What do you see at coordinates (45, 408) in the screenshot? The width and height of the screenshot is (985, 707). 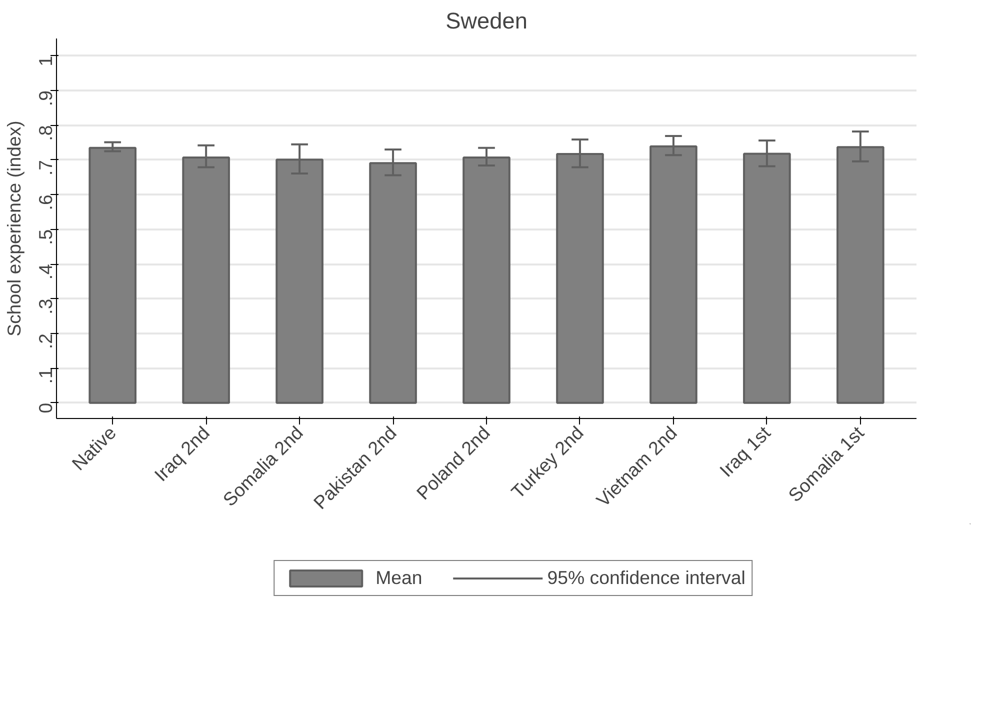 I see `y-tick-label: 0` at bounding box center [45, 408].